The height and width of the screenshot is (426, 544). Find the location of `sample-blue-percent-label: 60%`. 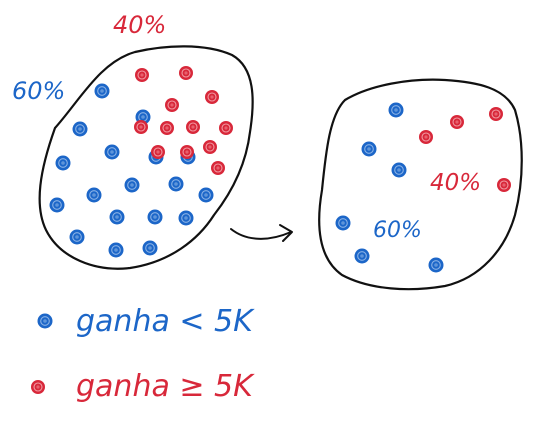

sample-blue-percent-label: 60% is located at coordinates (397, 230).